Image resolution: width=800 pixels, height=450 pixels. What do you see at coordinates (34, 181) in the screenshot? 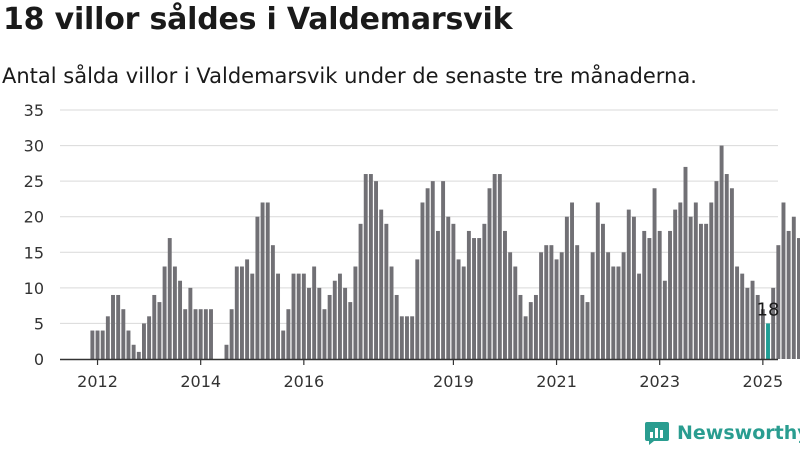
I see `y-tick-label: 25` at bounding box center [34, 181].